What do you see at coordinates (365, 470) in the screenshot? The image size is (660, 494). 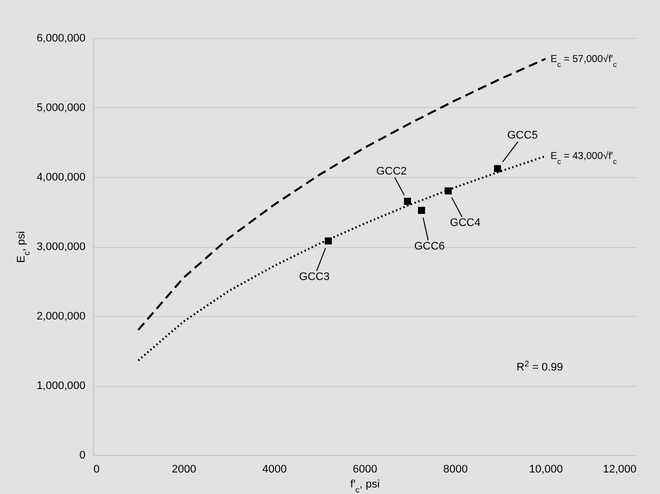 I see `x-tick-label: 6000` at bounding box center [365, 470].